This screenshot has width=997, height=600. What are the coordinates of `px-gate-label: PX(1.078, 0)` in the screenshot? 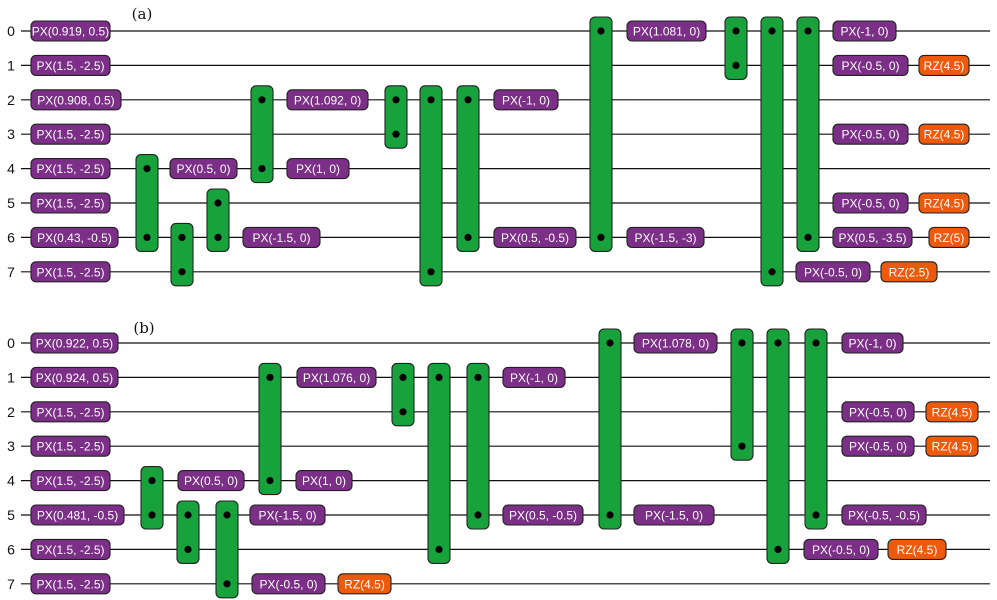 It's located at (675, 344).